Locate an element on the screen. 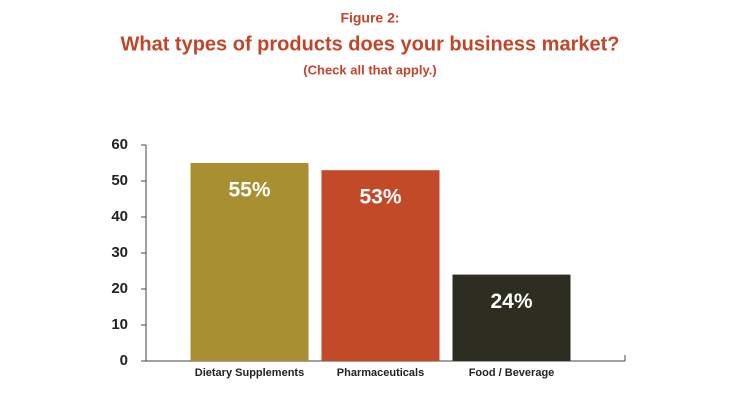 The height and width of the screenshot is (400, 740). y-tick-label: 60 is located at coordinates (119, 144).